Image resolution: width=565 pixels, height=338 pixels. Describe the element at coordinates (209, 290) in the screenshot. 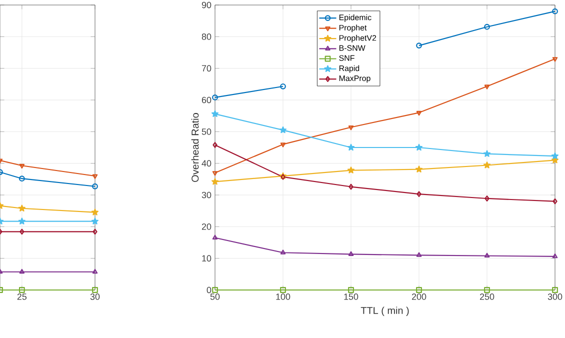

I see `y-tick-label: 0` at that location.